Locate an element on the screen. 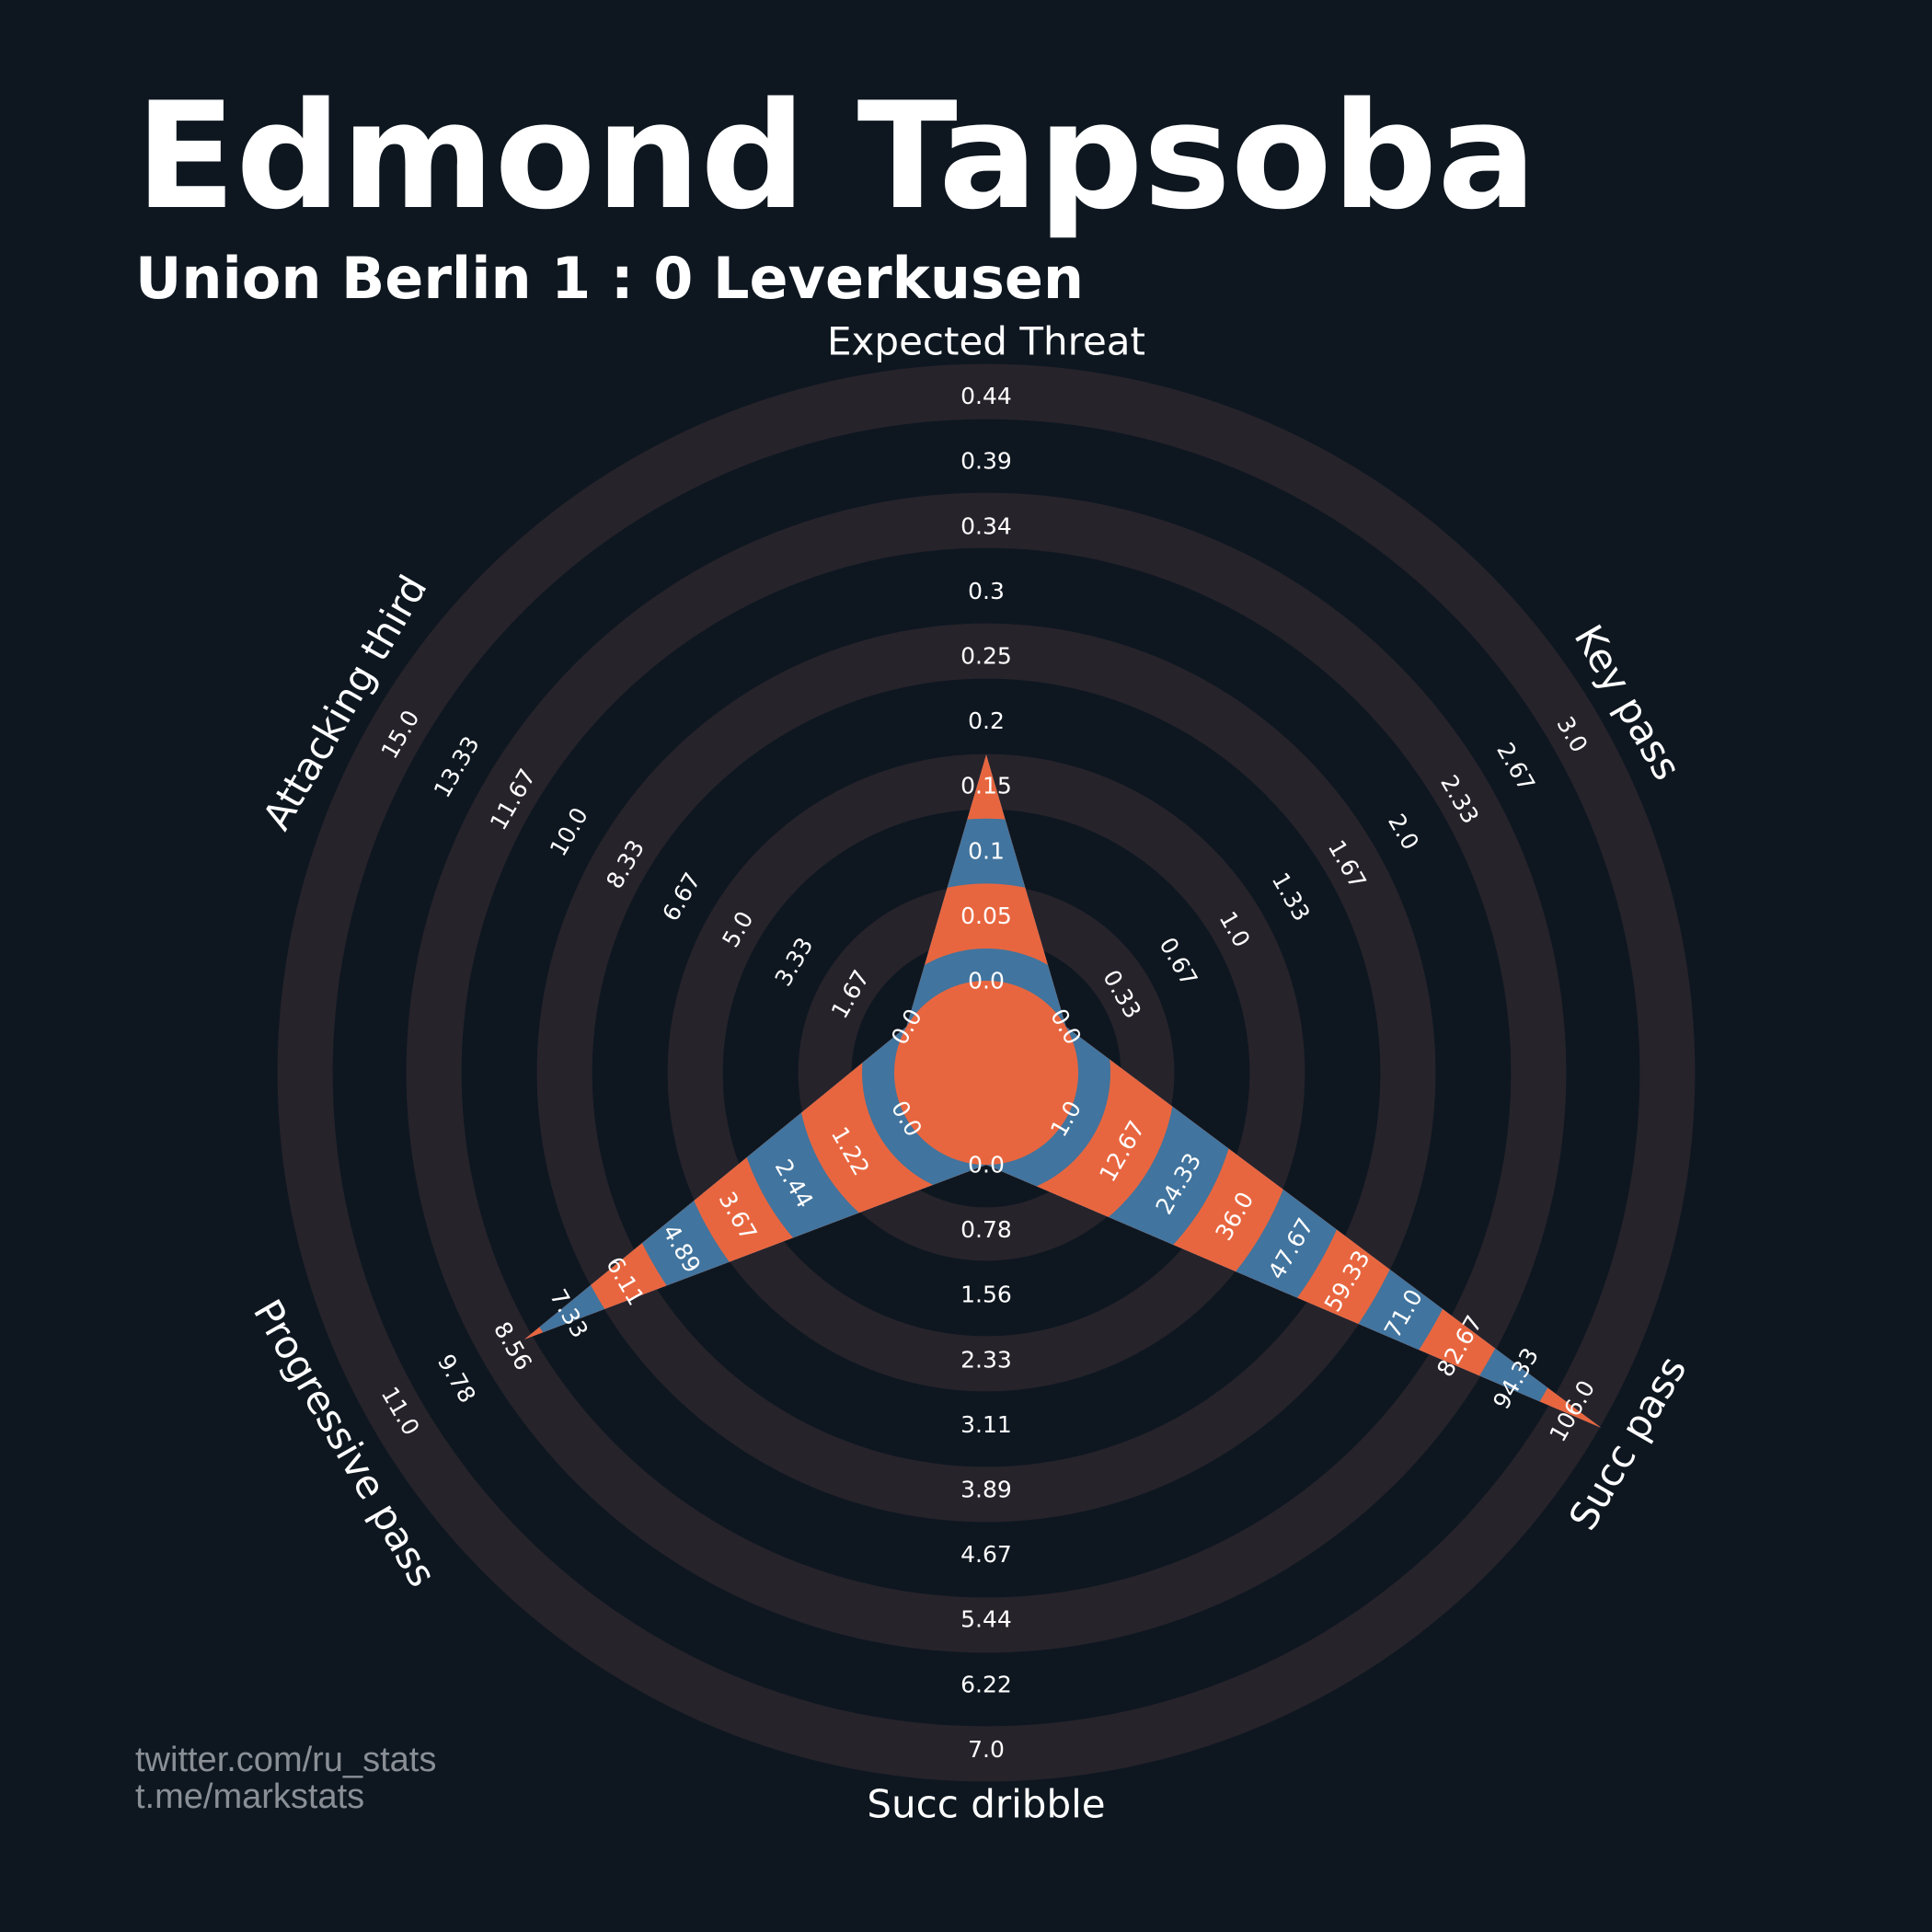  tick-label: 0.44 is located at coordinates (986, 396).